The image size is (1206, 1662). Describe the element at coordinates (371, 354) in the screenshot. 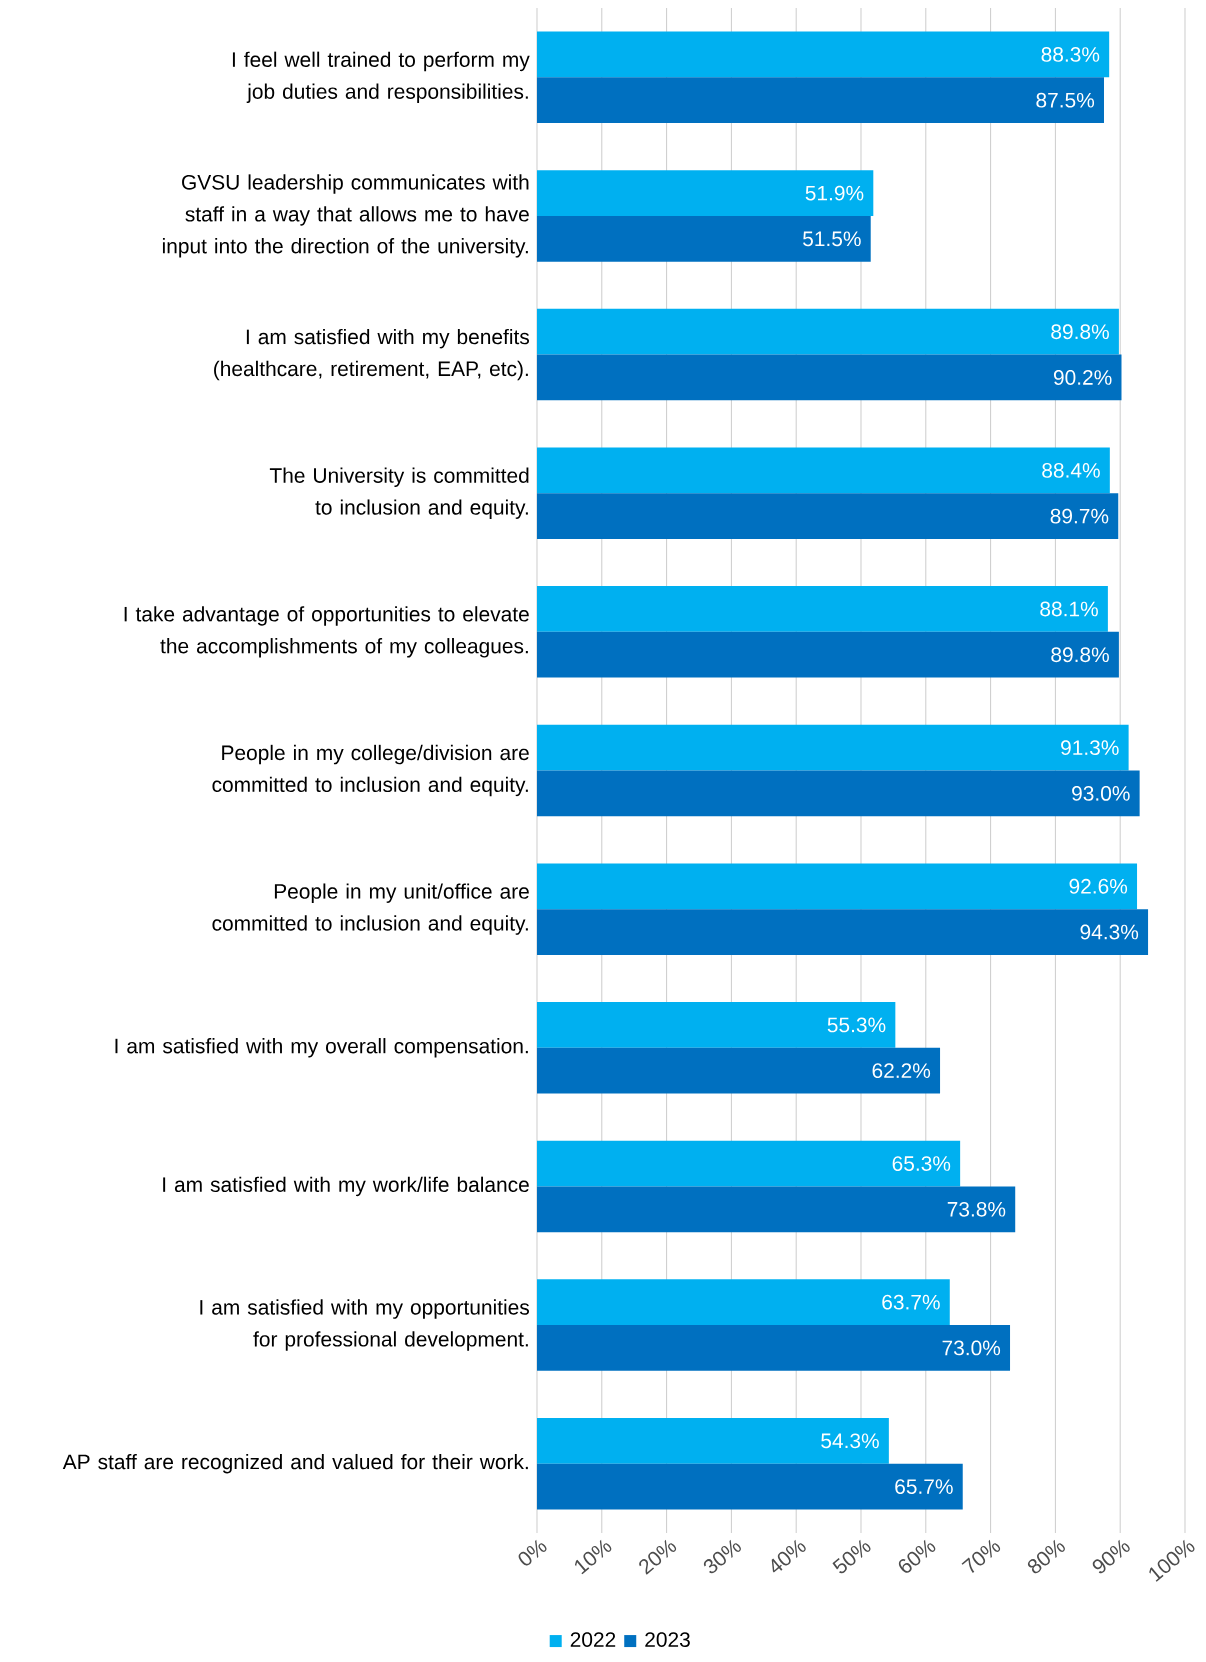

I see `y-tick-label: I am satisfied with my benefits (healthcare, retirement, EAP, etc).` at that location.